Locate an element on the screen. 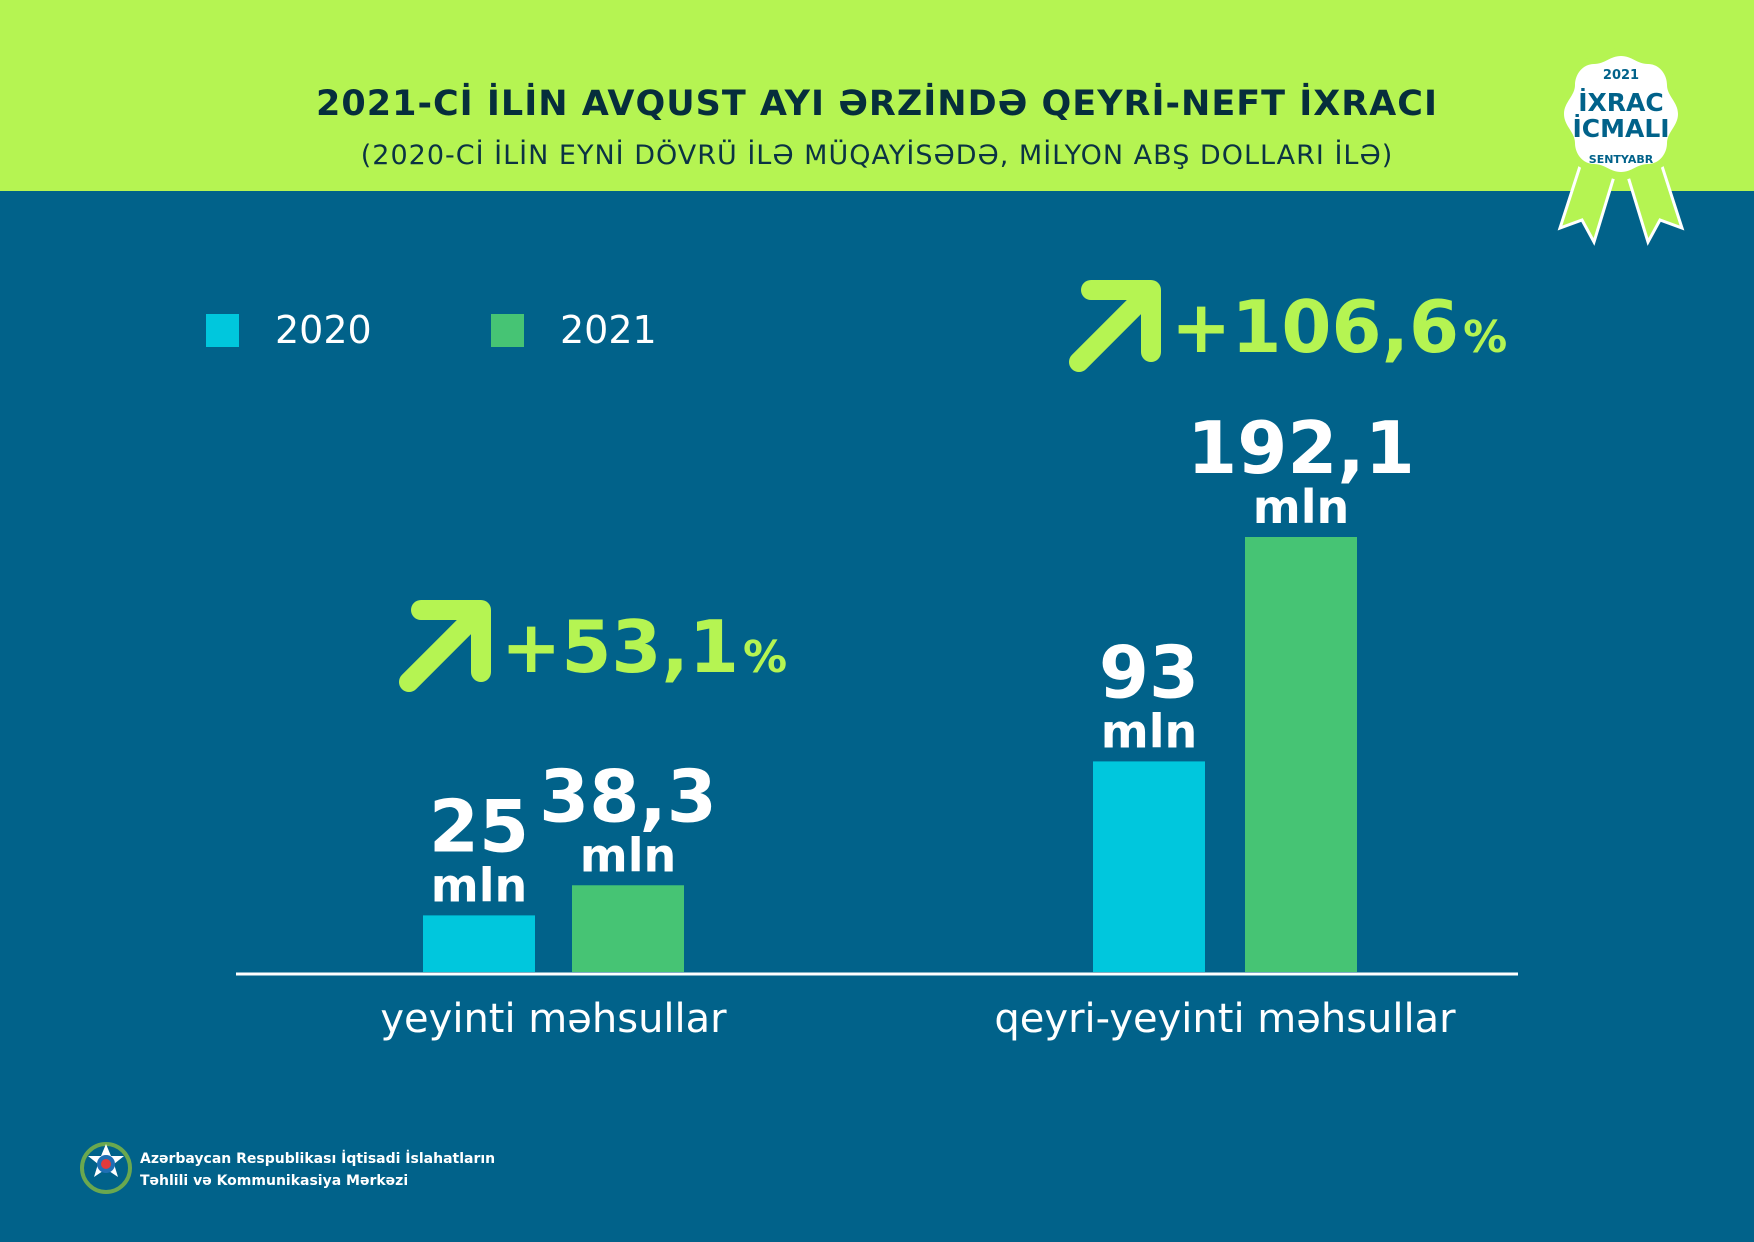  badge-year: 2021 is located at coordinates (1621, 75).